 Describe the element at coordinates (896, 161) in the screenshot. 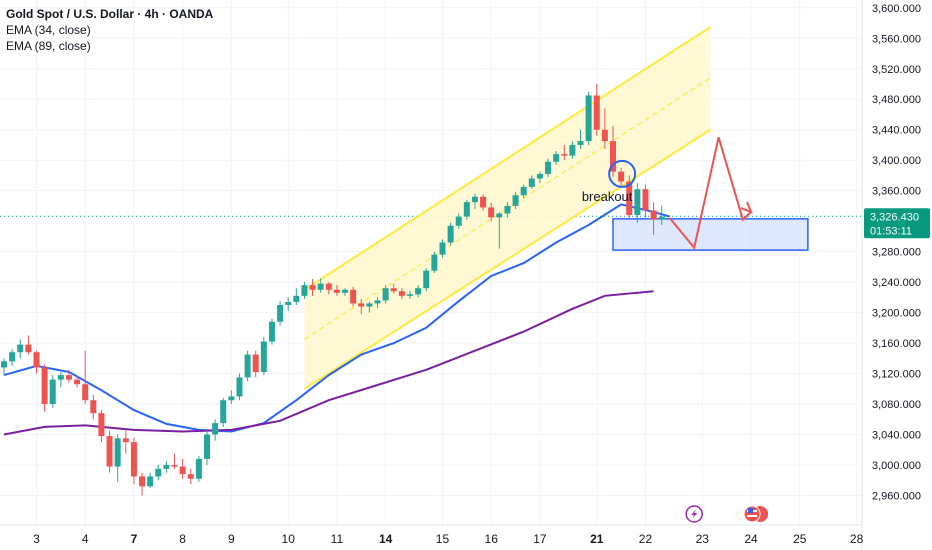

I see `y-tick-label: 3,400.000` at that location.